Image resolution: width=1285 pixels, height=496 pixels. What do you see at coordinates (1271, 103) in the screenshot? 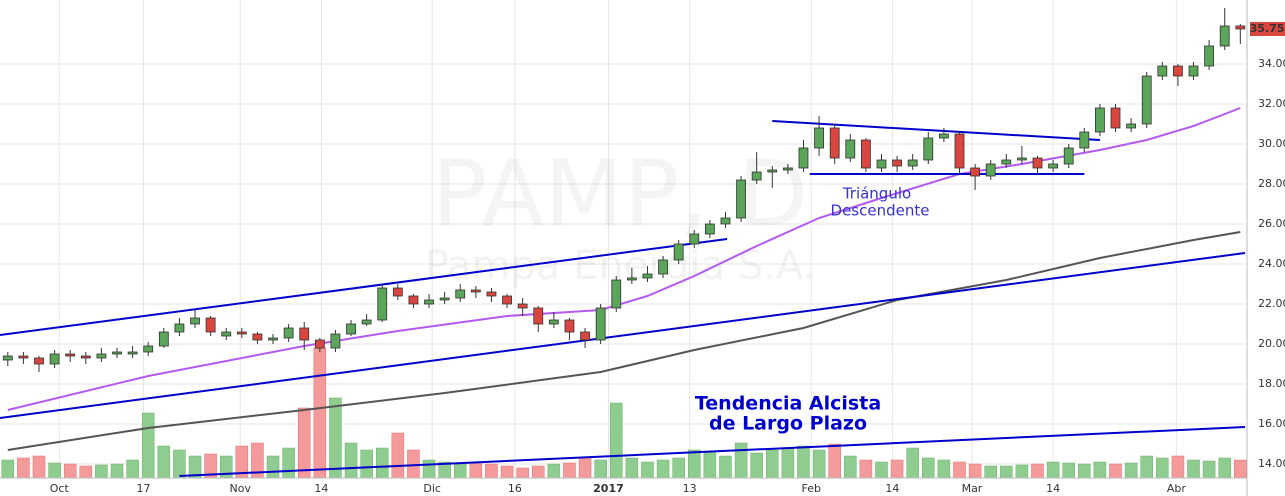
I see `y-tick-label: 32.00` at bounding box center [1271, 103].